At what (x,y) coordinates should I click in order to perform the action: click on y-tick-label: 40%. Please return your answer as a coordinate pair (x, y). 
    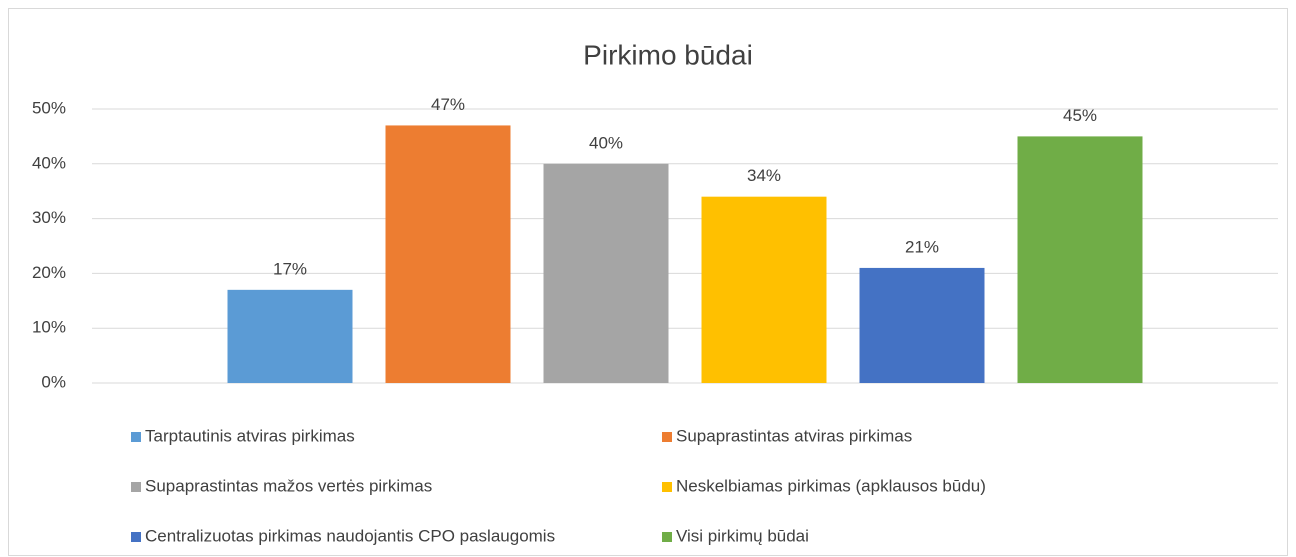
    Looking at the image, I should click on (49, 162).